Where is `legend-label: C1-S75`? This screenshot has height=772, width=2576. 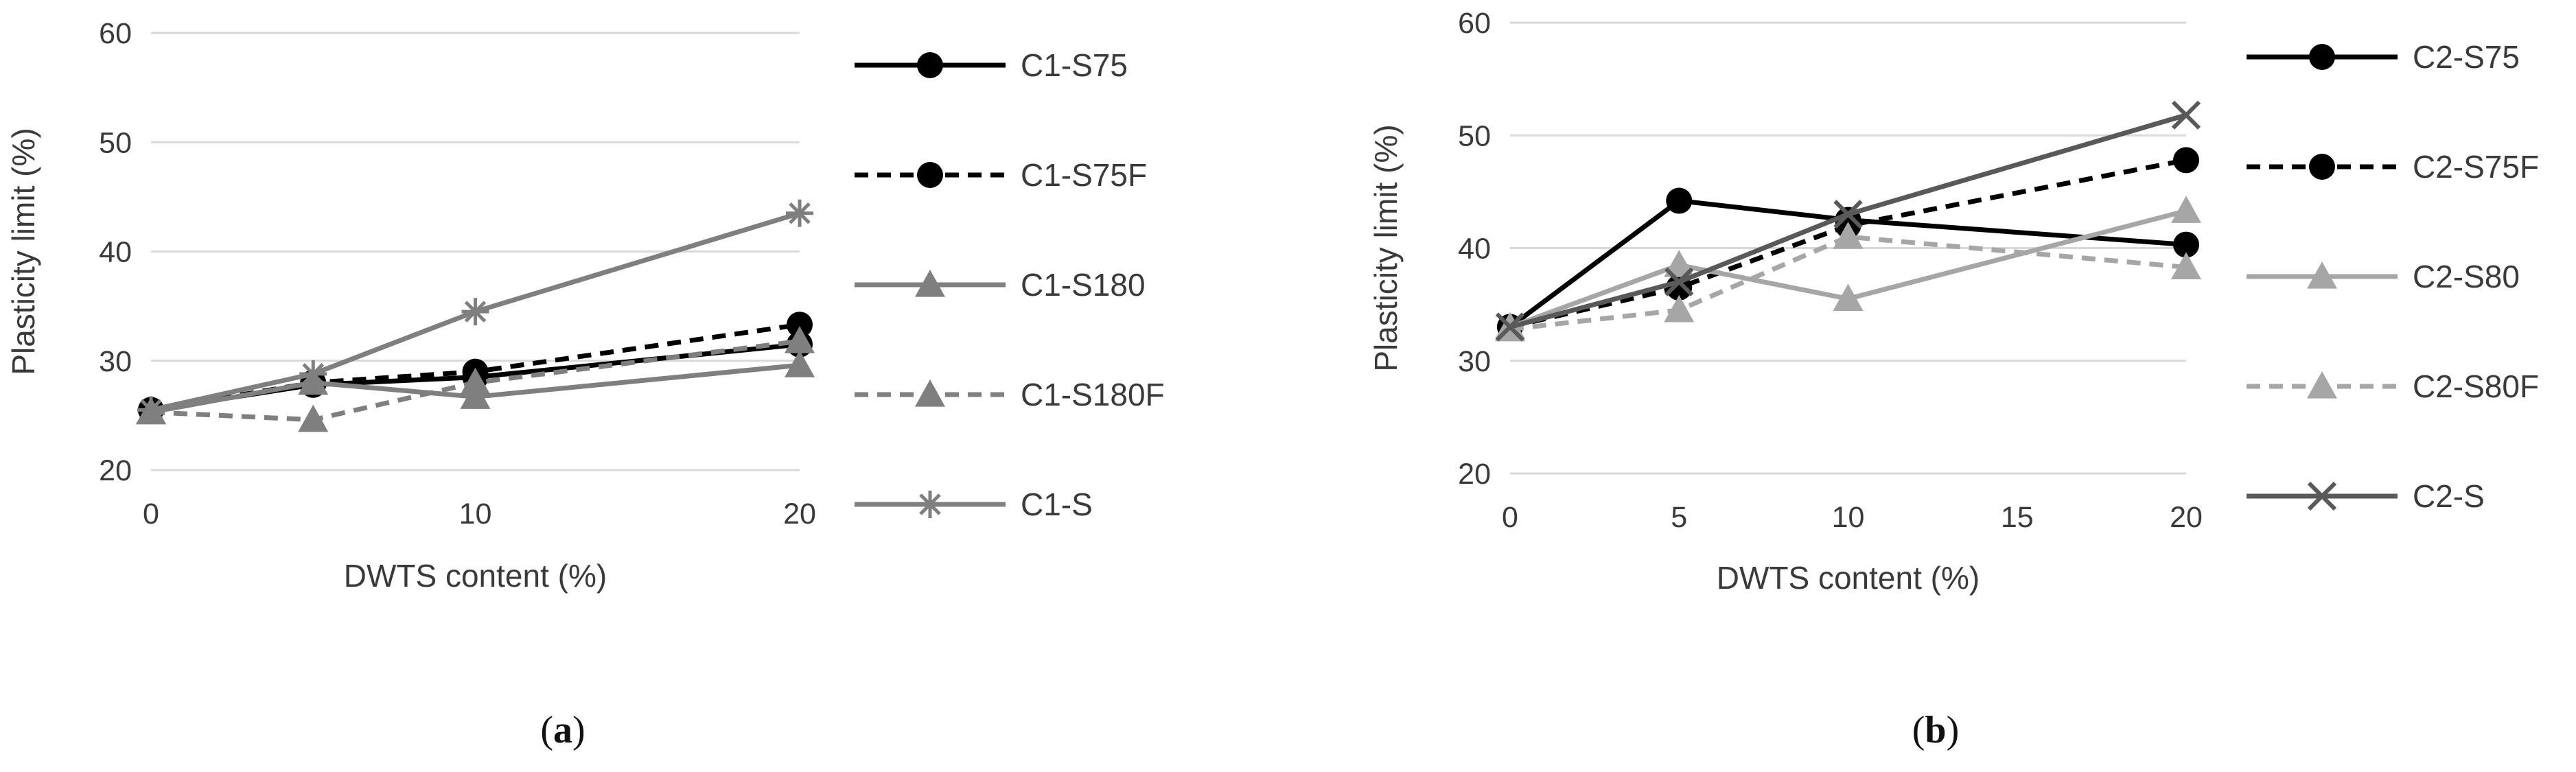
legend-label: C1-S75 is located at coordinates (1074, 65).